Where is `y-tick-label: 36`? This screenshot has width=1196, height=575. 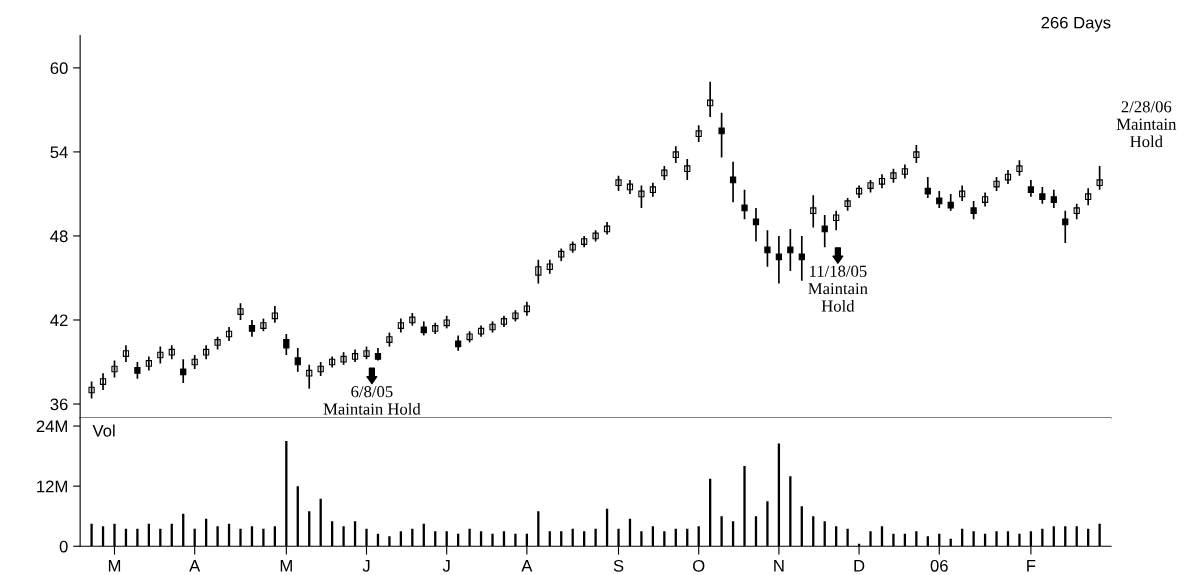 y-tick-label: 36 is located at coordinates (59, 404).